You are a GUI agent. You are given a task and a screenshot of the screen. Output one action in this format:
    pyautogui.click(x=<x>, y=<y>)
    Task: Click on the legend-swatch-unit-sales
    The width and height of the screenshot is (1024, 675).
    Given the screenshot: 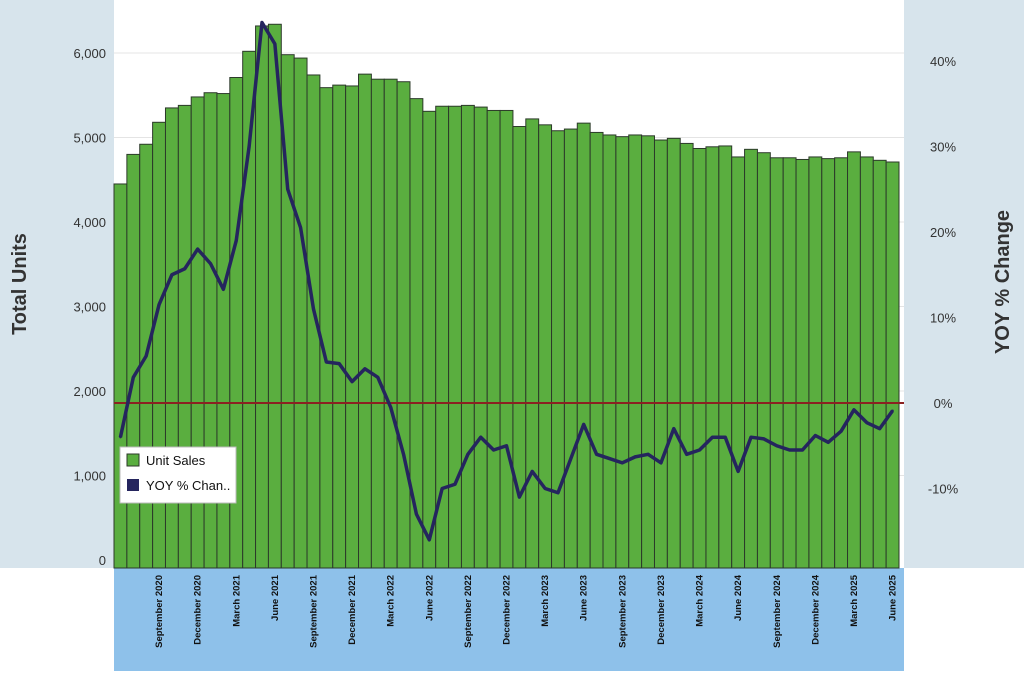 What is the action you would take?
    pyautogui.click(x=133, y=460)
    